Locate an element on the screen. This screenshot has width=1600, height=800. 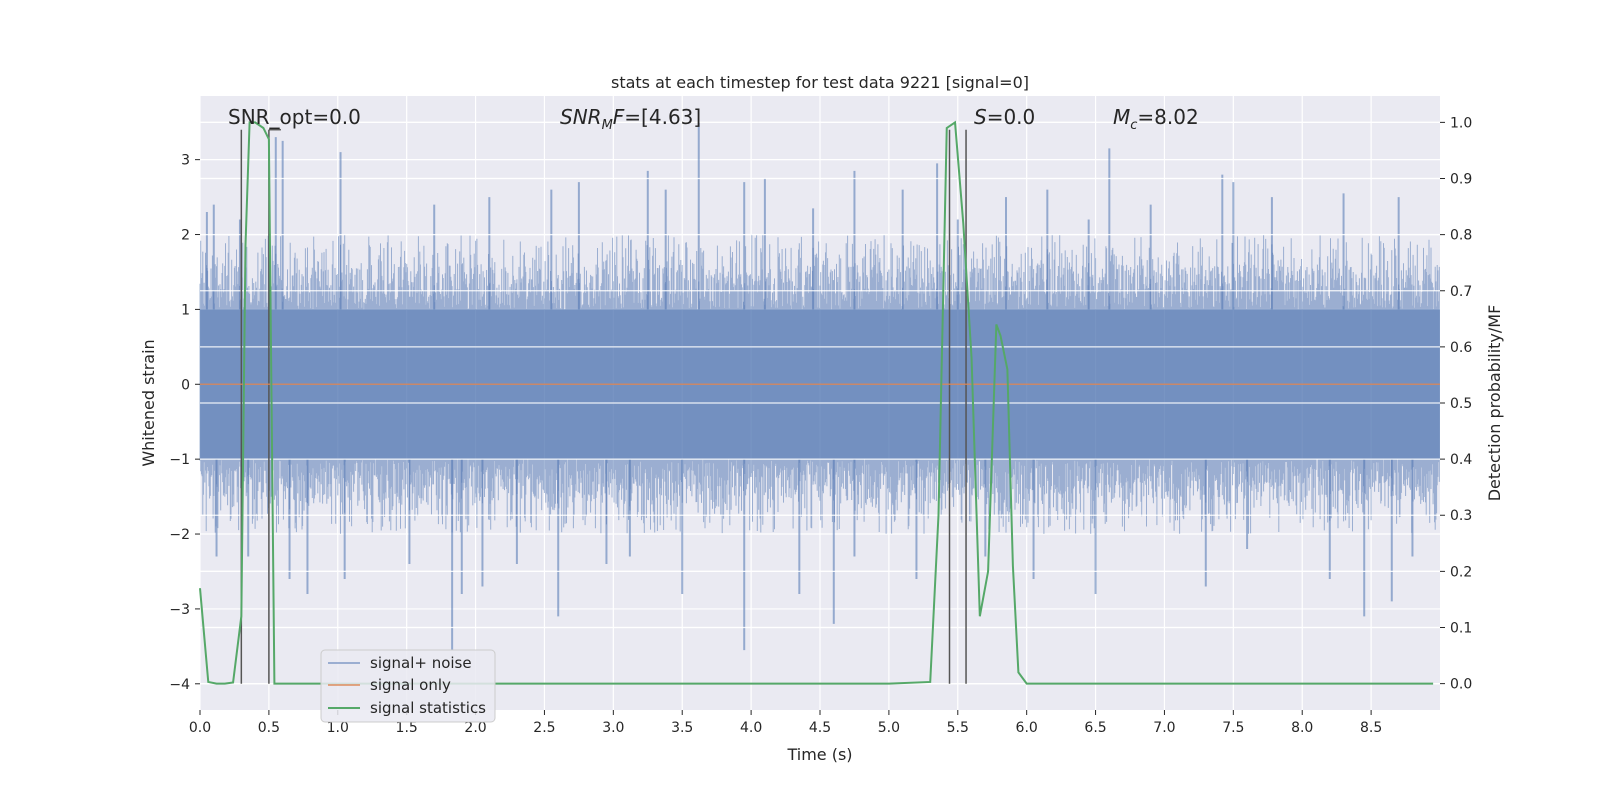
snr-opt-annotation: SNR_opt=0.0 is located at coordinates (294, 117).